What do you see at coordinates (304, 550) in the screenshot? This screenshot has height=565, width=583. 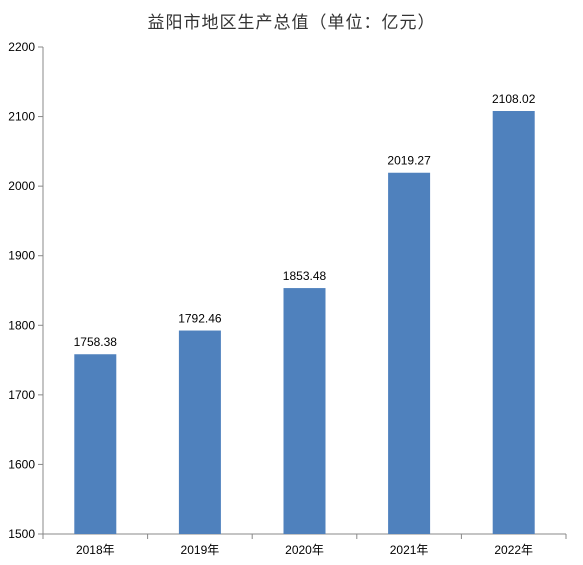 I see `x-tick-label: 2020年` at bounding box center [304, 550].